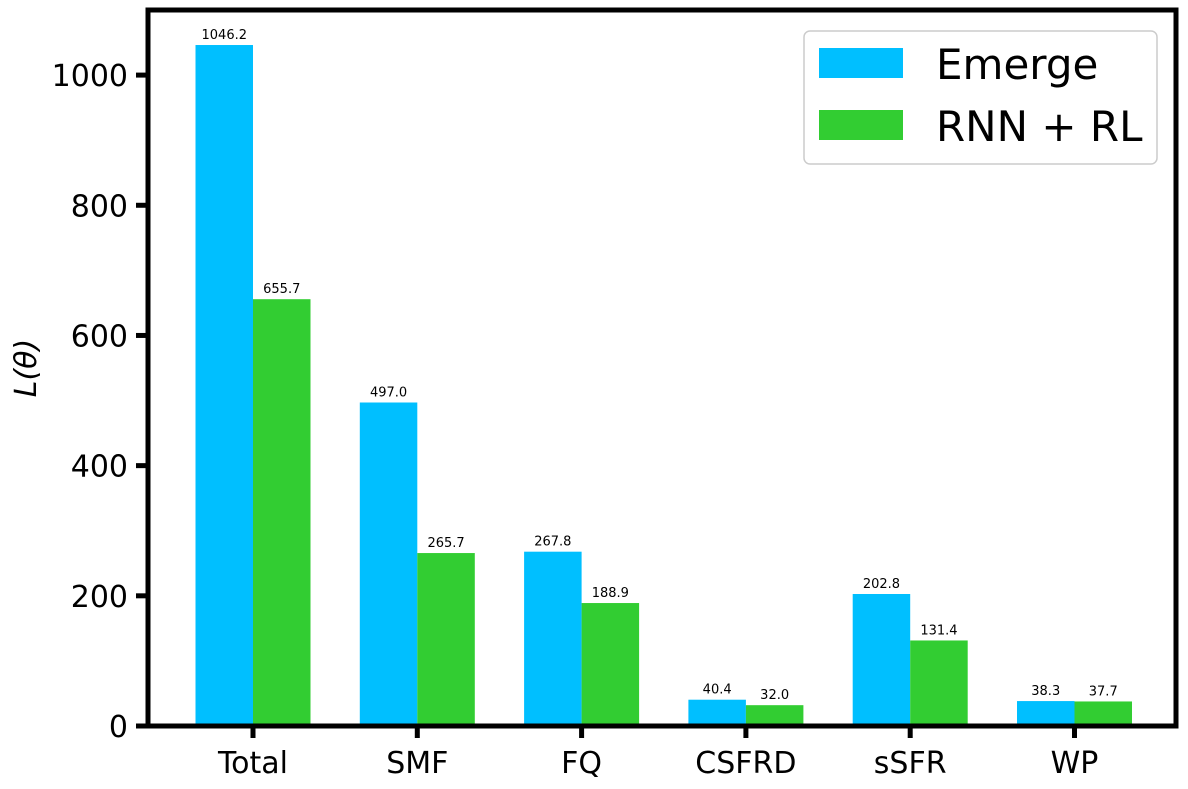 The height and width of the screenshot is (789, 1188). Describe the element at coordinates (610, 664) in the screenshot. I see `bar-fq-rnn-rl` at that location.